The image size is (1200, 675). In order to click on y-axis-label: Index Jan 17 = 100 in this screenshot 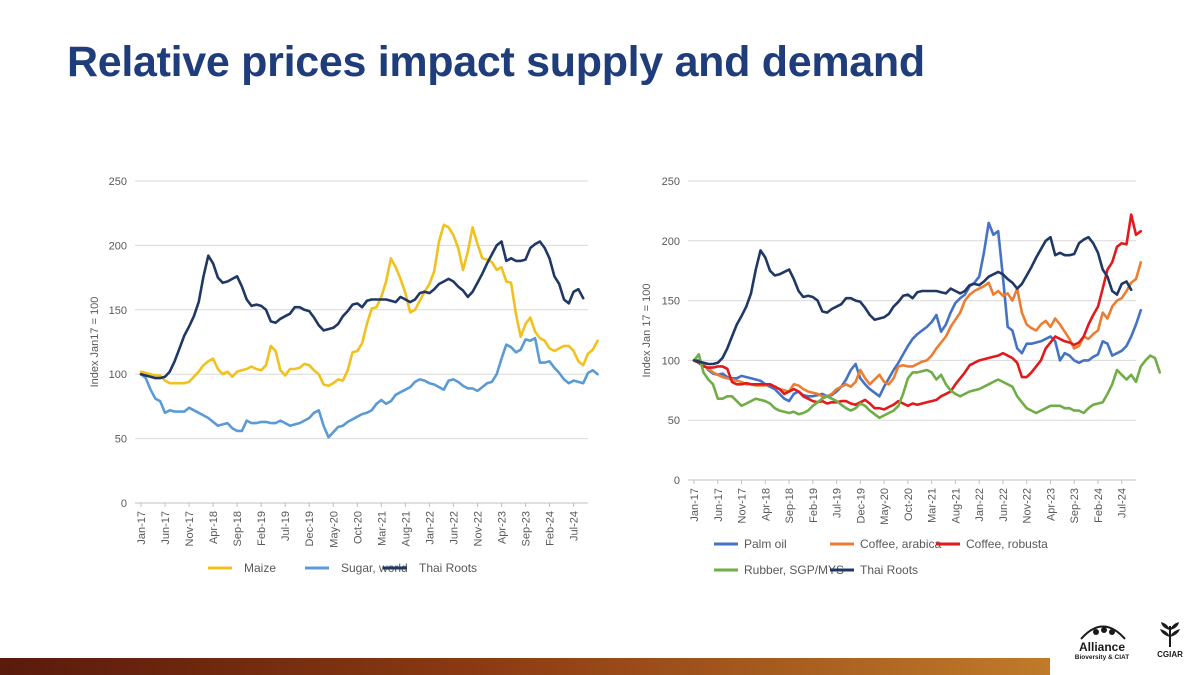, I will do `click(647, 331)`.